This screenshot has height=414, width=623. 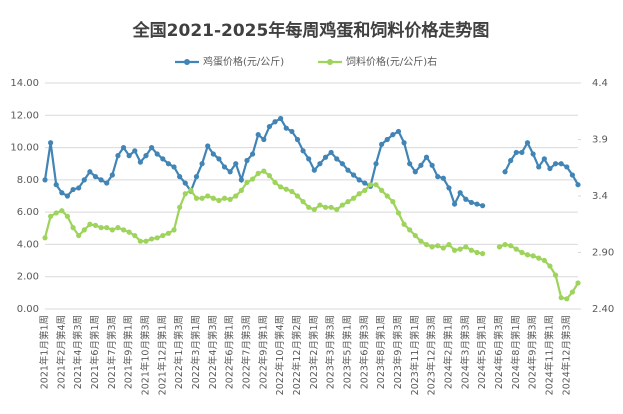 I want to click on x-tick-label: 2021年2月第4周, so click(x=61, y=352).